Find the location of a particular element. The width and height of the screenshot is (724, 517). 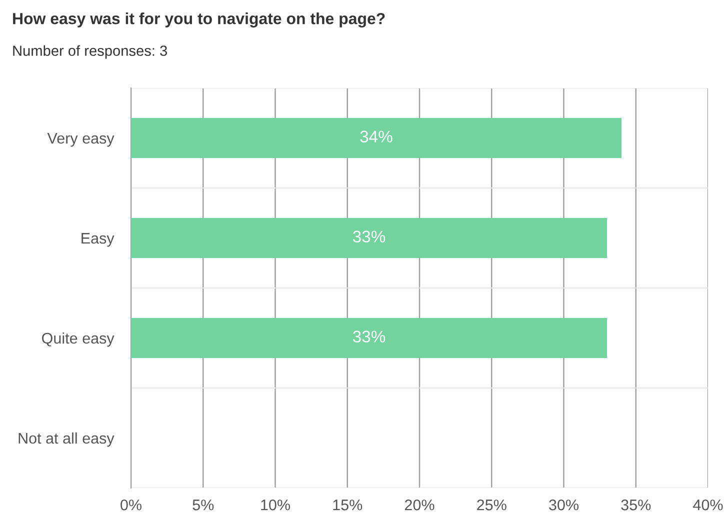

x-tick-label: 20% is located at coordinates (419, 505).